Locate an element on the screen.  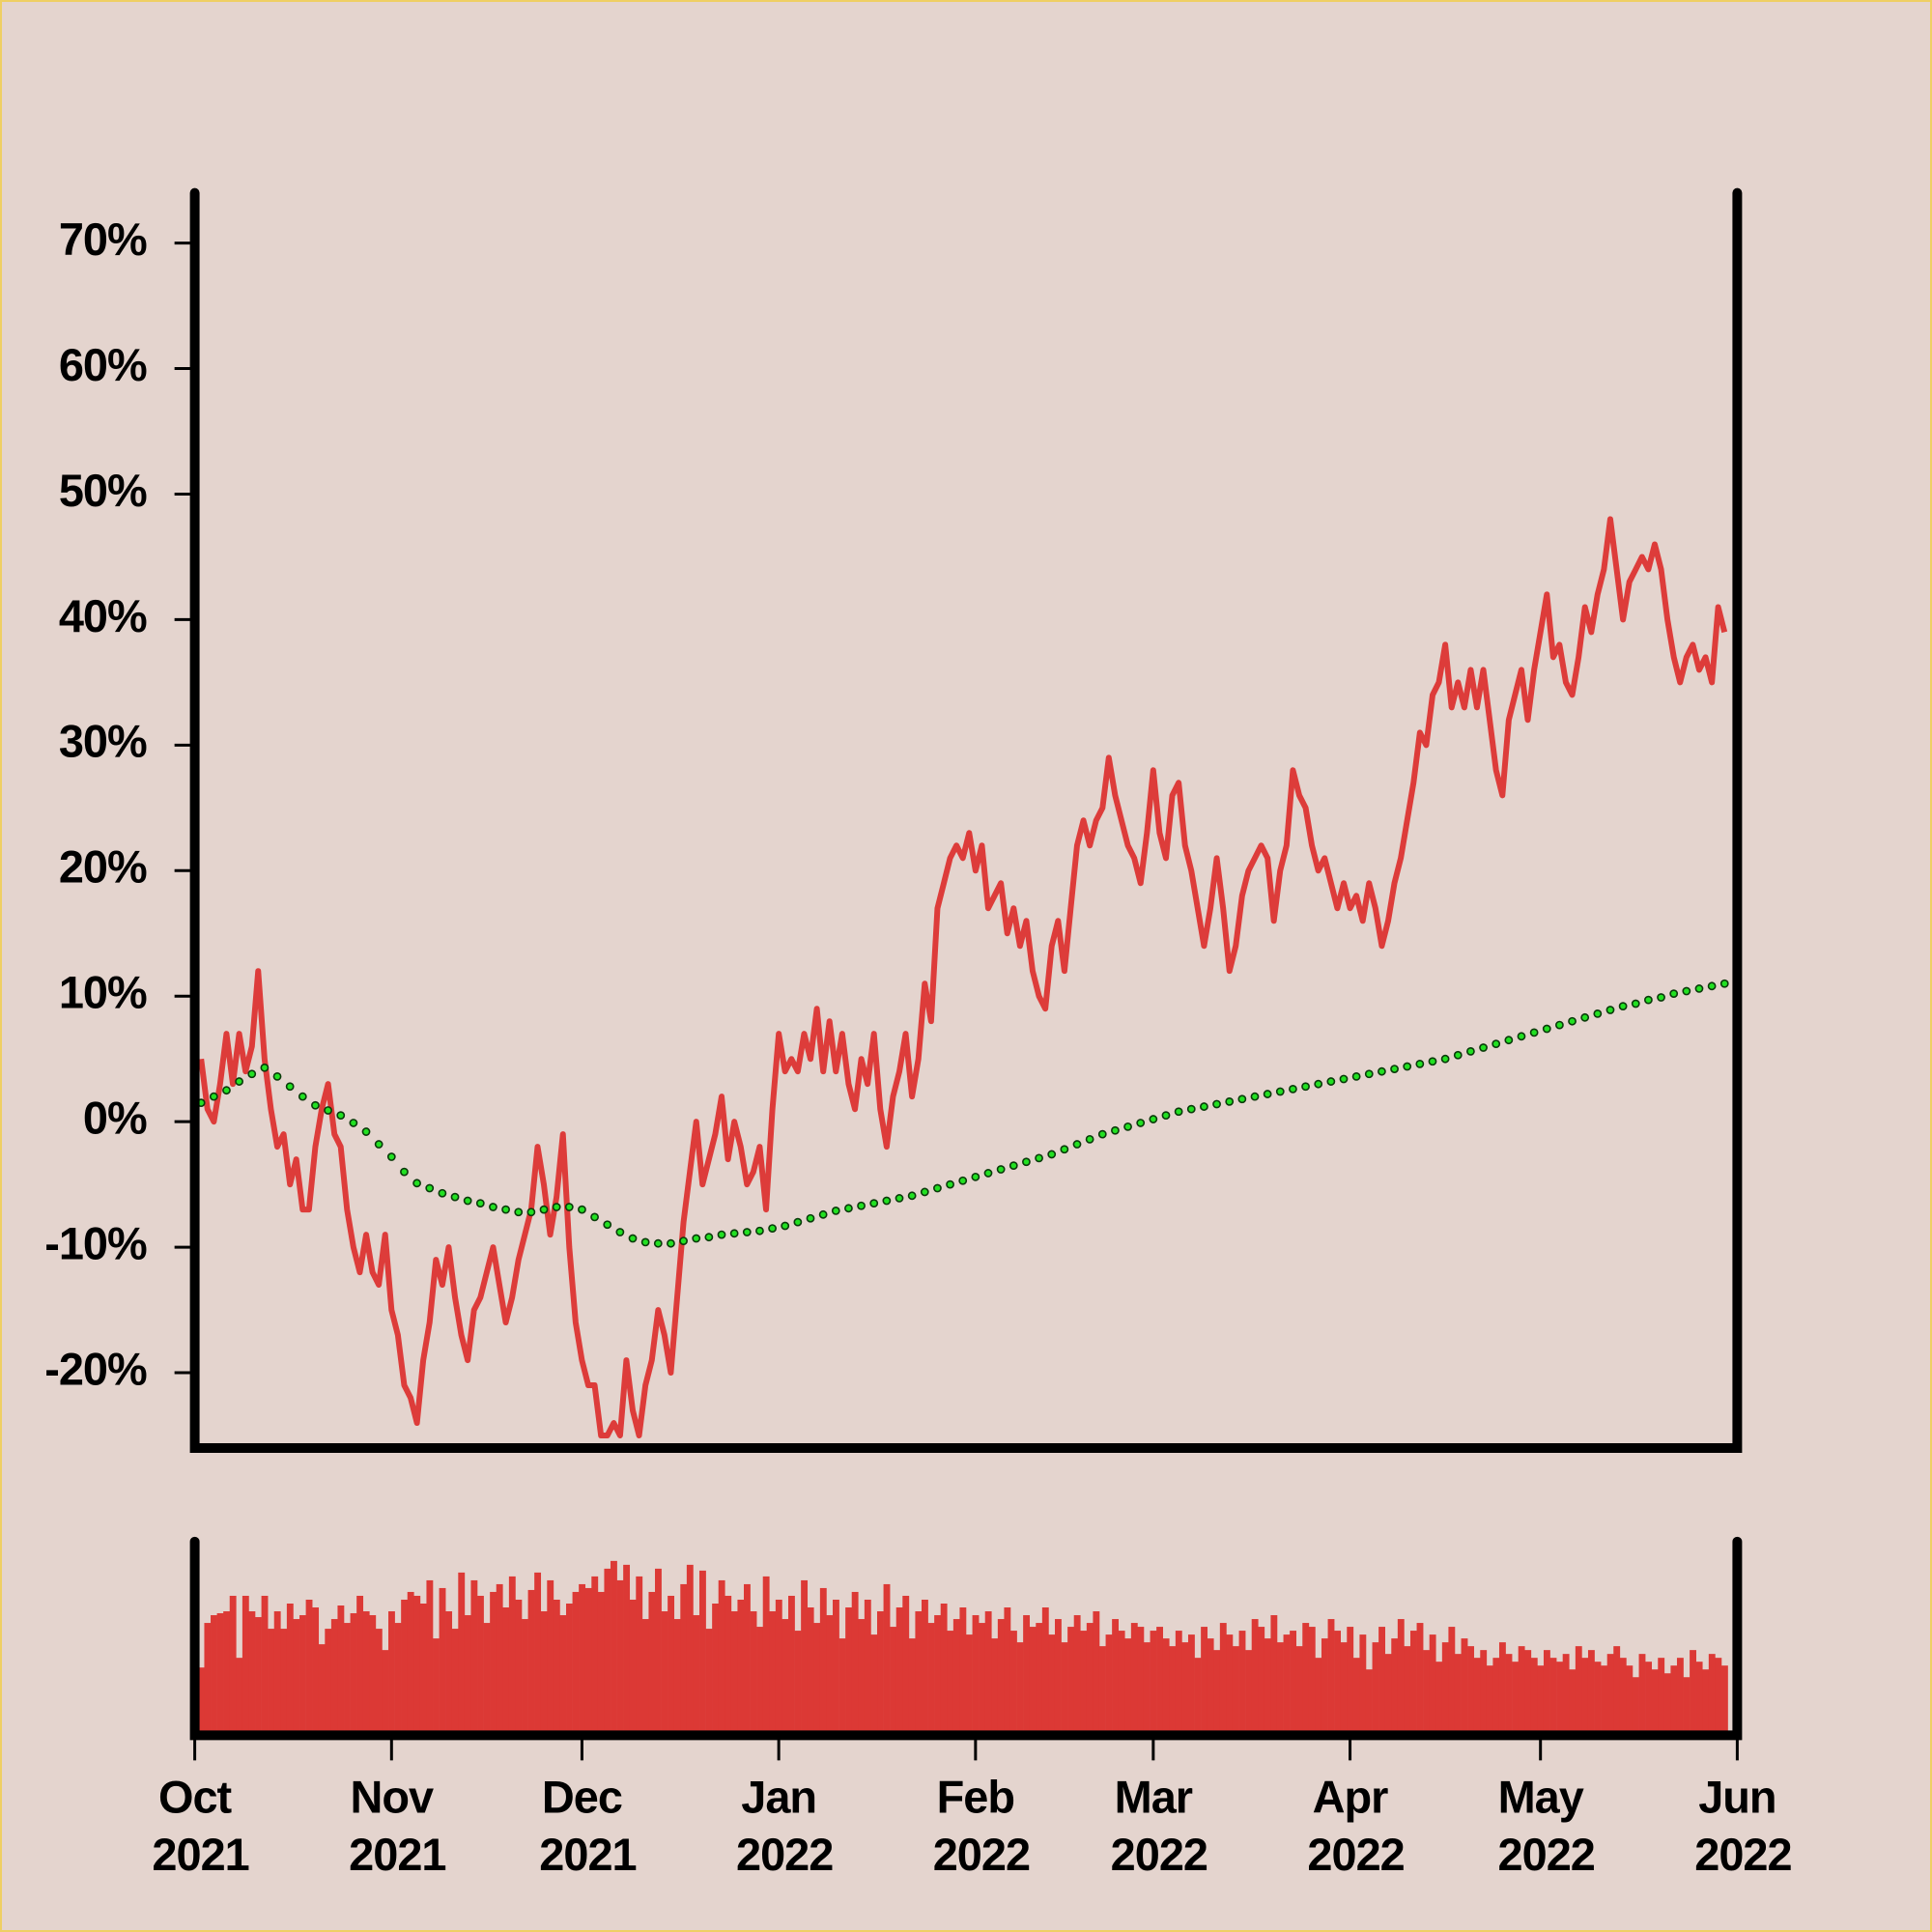
y-tick-label: 30% is located at coordinates (103, 742).